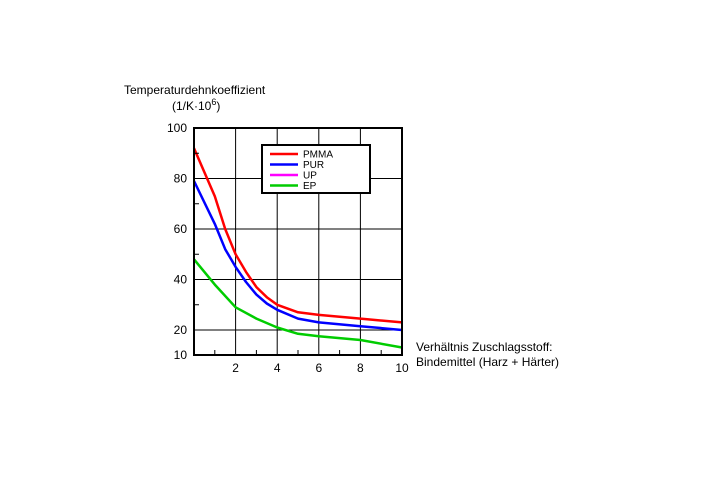  I want to click on legend-label-up: UP, so click(310, 176).